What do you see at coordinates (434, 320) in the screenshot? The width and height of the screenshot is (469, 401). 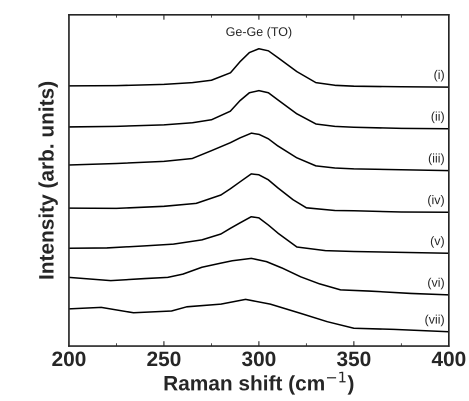 I see `series-label: (vii)` at bounding box center [434, 320].